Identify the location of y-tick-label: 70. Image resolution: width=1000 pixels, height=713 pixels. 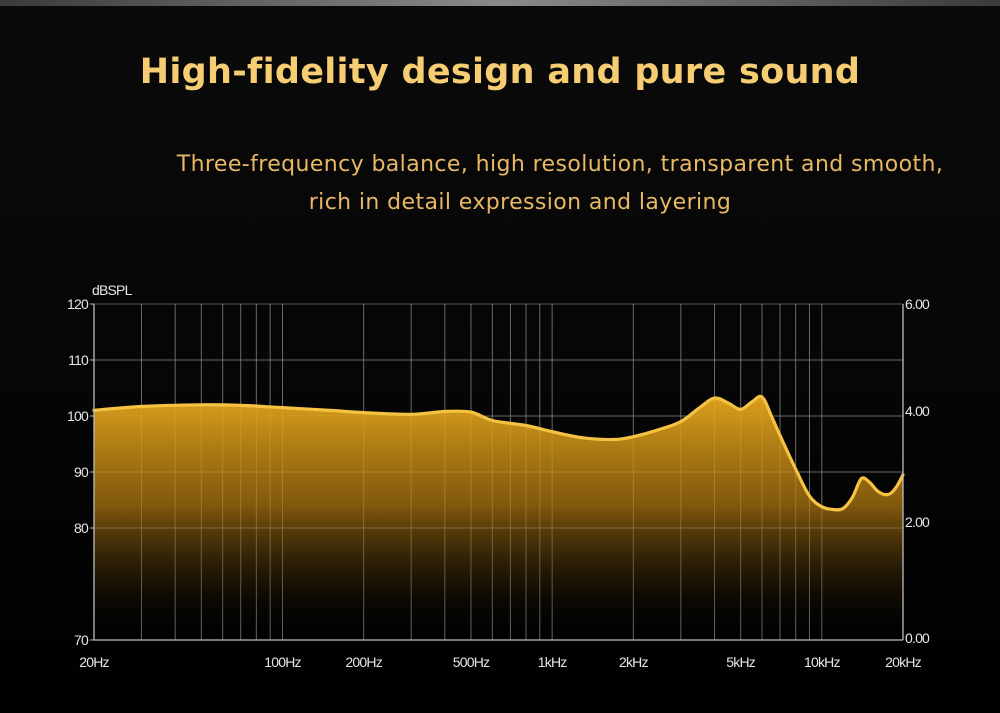
(81, 640).